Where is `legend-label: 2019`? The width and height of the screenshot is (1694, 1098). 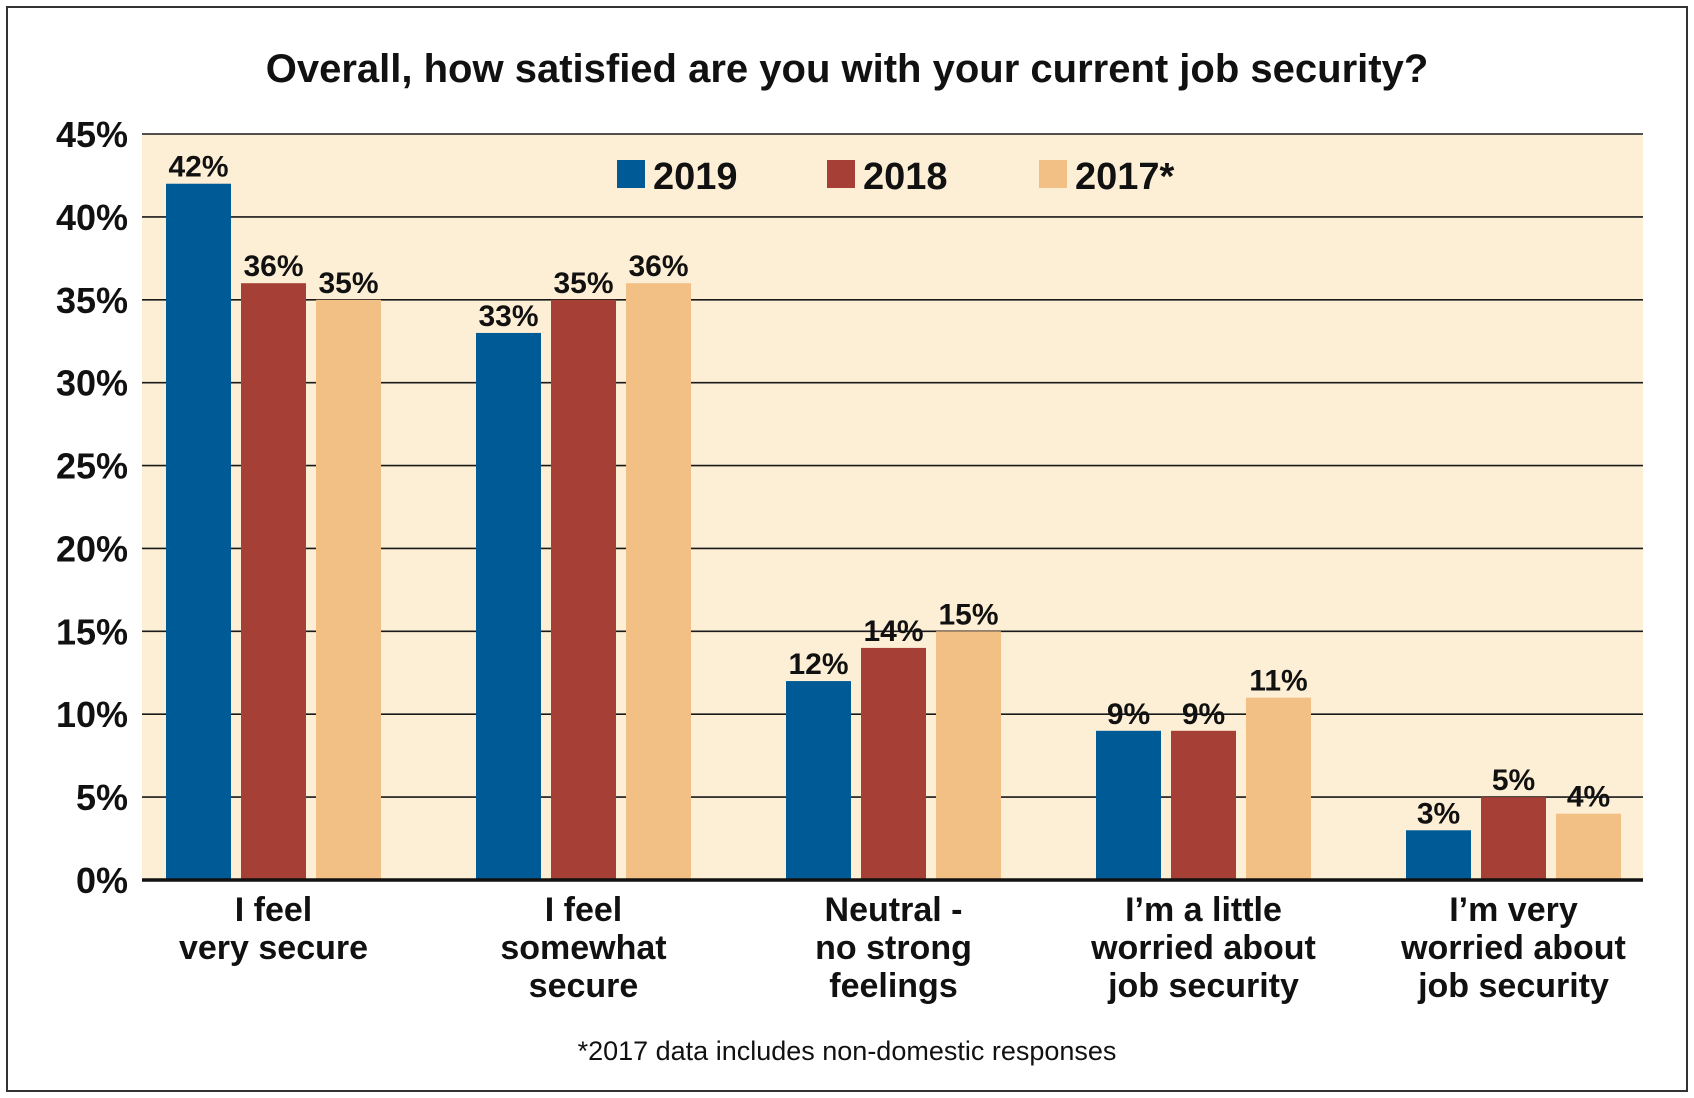
legend-label: 2019 is located at coordinates (695, 177).